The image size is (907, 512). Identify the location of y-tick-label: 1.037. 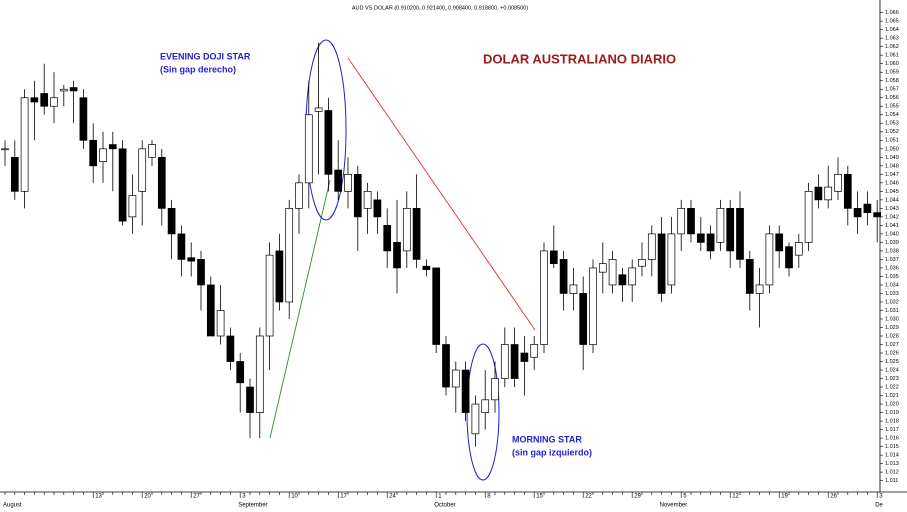
(892, 260).